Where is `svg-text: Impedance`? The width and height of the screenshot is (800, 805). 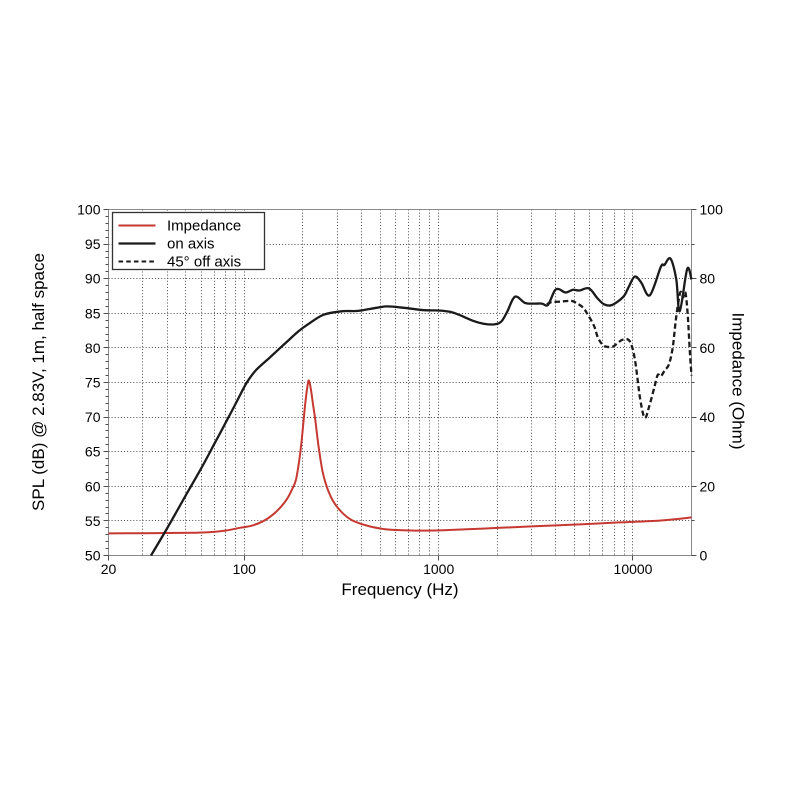
svg-text: Impedance is located at coordinates (204, 226).